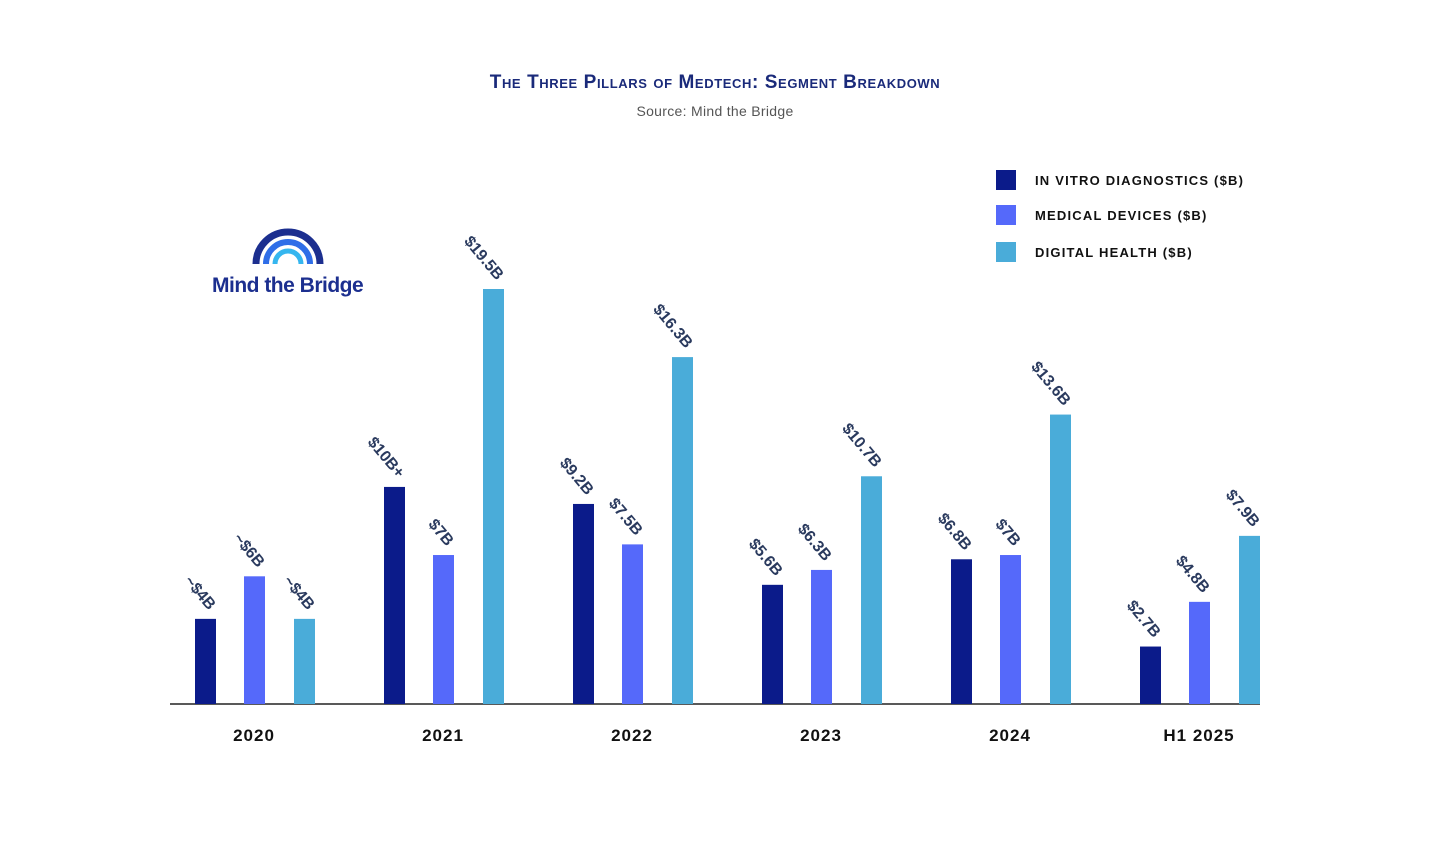  What do you see at coordinates (672, 326) in the screenshot?
I see `data-label-2-2: $16.3B` at bounding box center [672, 326].